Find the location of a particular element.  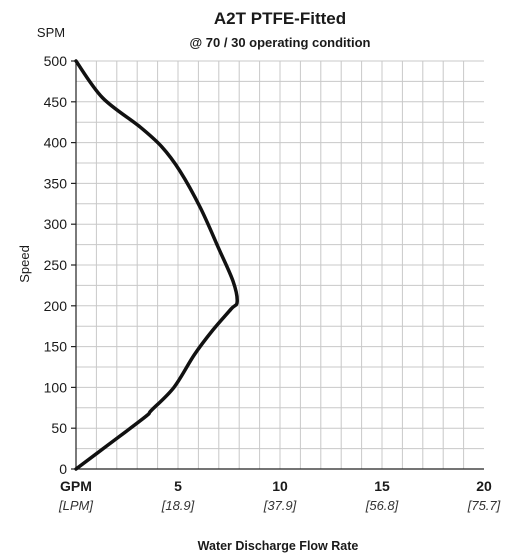

y-axis-label: Speed is located at coordinates (24, 264).